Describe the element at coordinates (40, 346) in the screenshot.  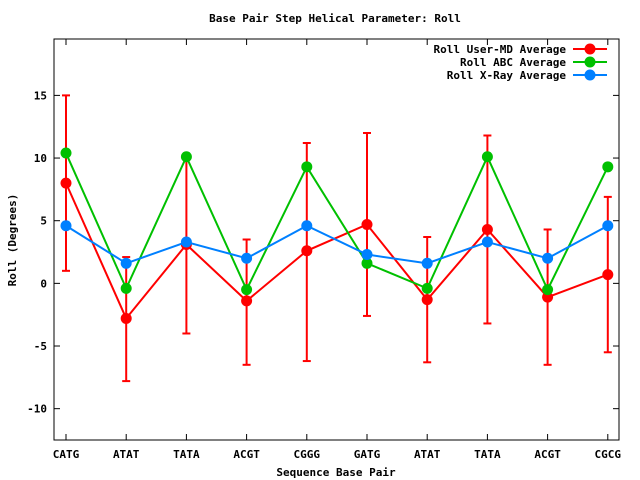
I see `y-tick-label: -5` at that location.